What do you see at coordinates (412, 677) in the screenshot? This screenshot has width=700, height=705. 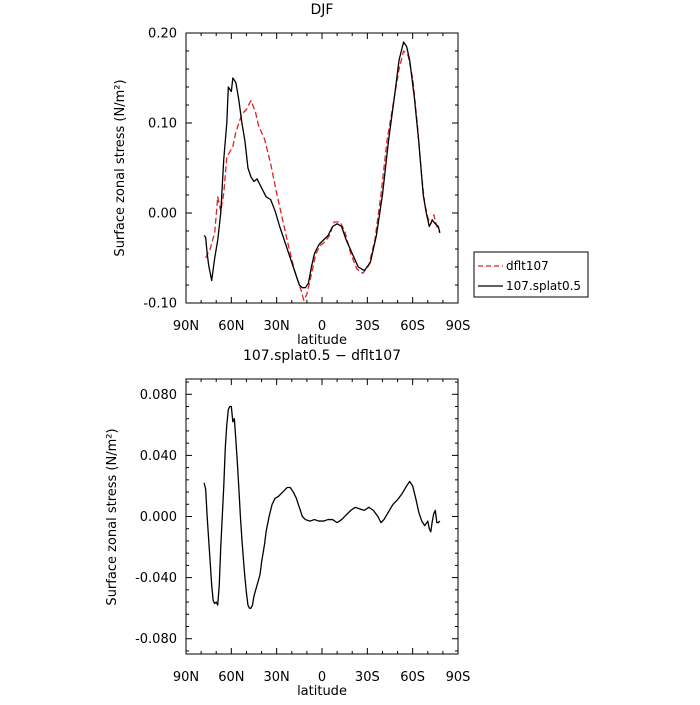 I see `bottom-x-tick-label: 60S` at bounding box center [412, 677].